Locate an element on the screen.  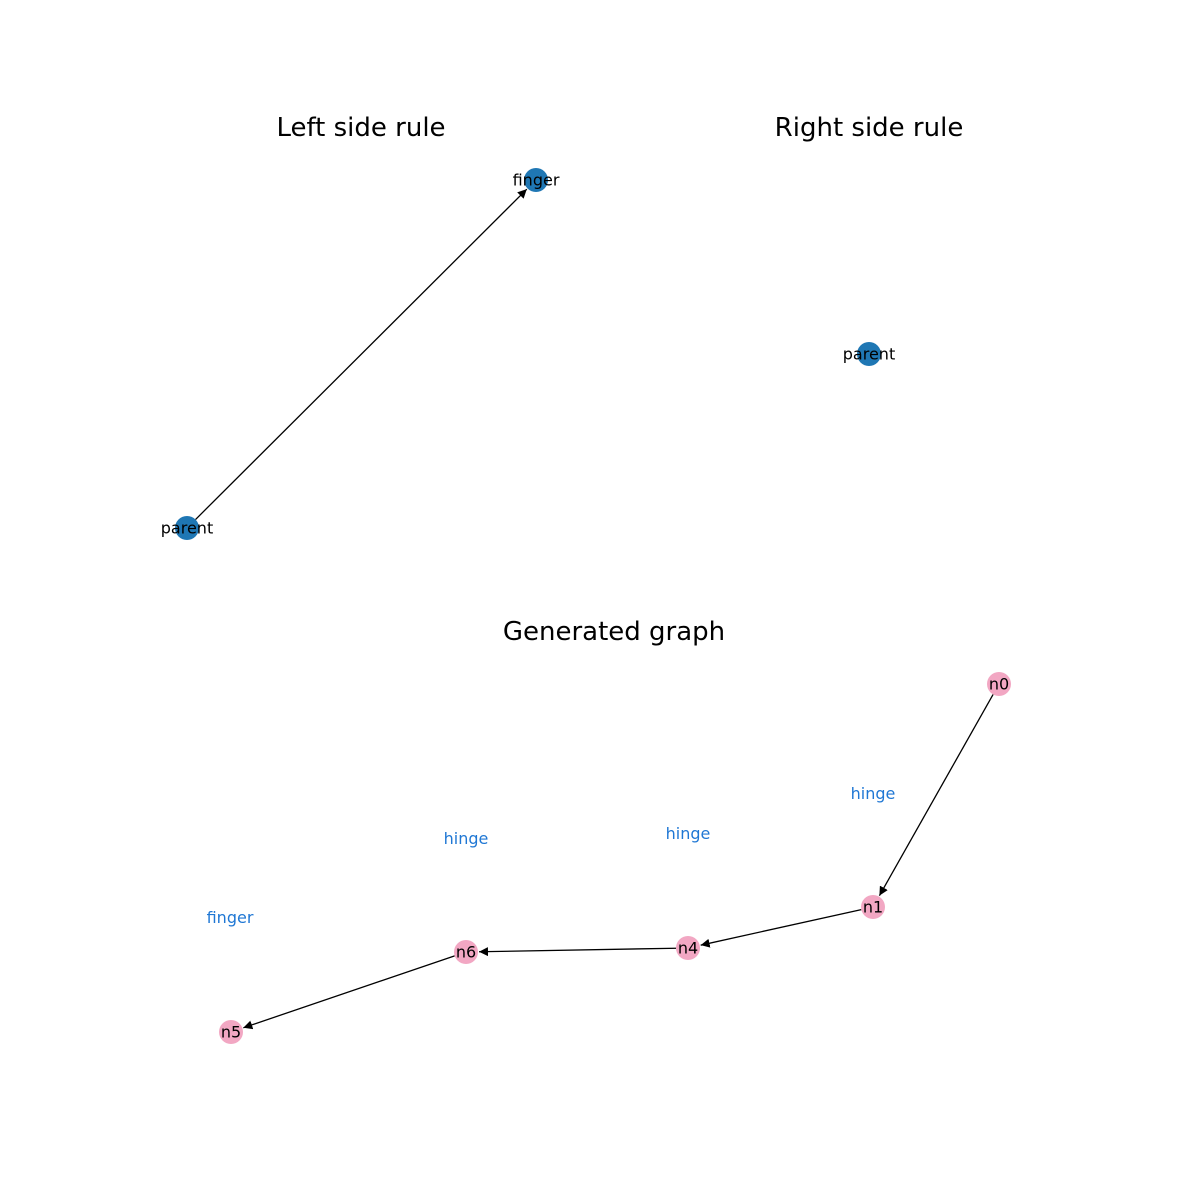
node-n6 is located at coordinates (466, 952).